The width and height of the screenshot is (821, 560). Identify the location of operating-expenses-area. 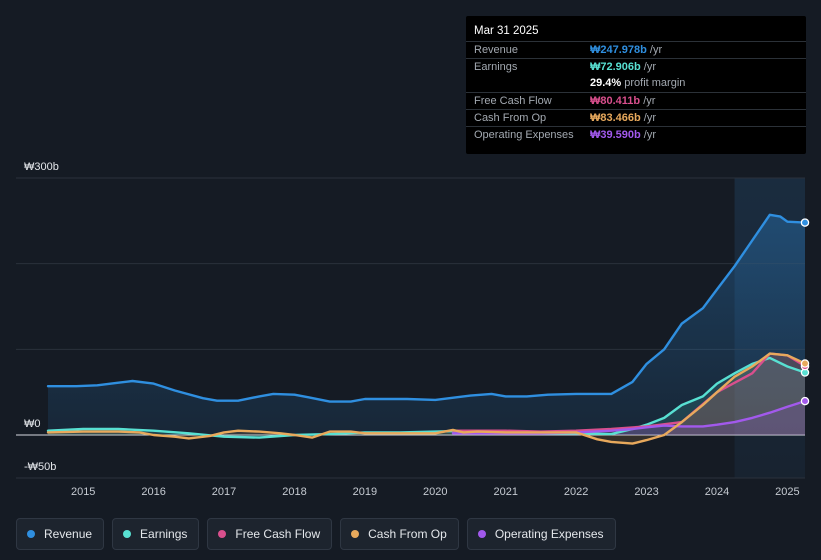
(628, 418).